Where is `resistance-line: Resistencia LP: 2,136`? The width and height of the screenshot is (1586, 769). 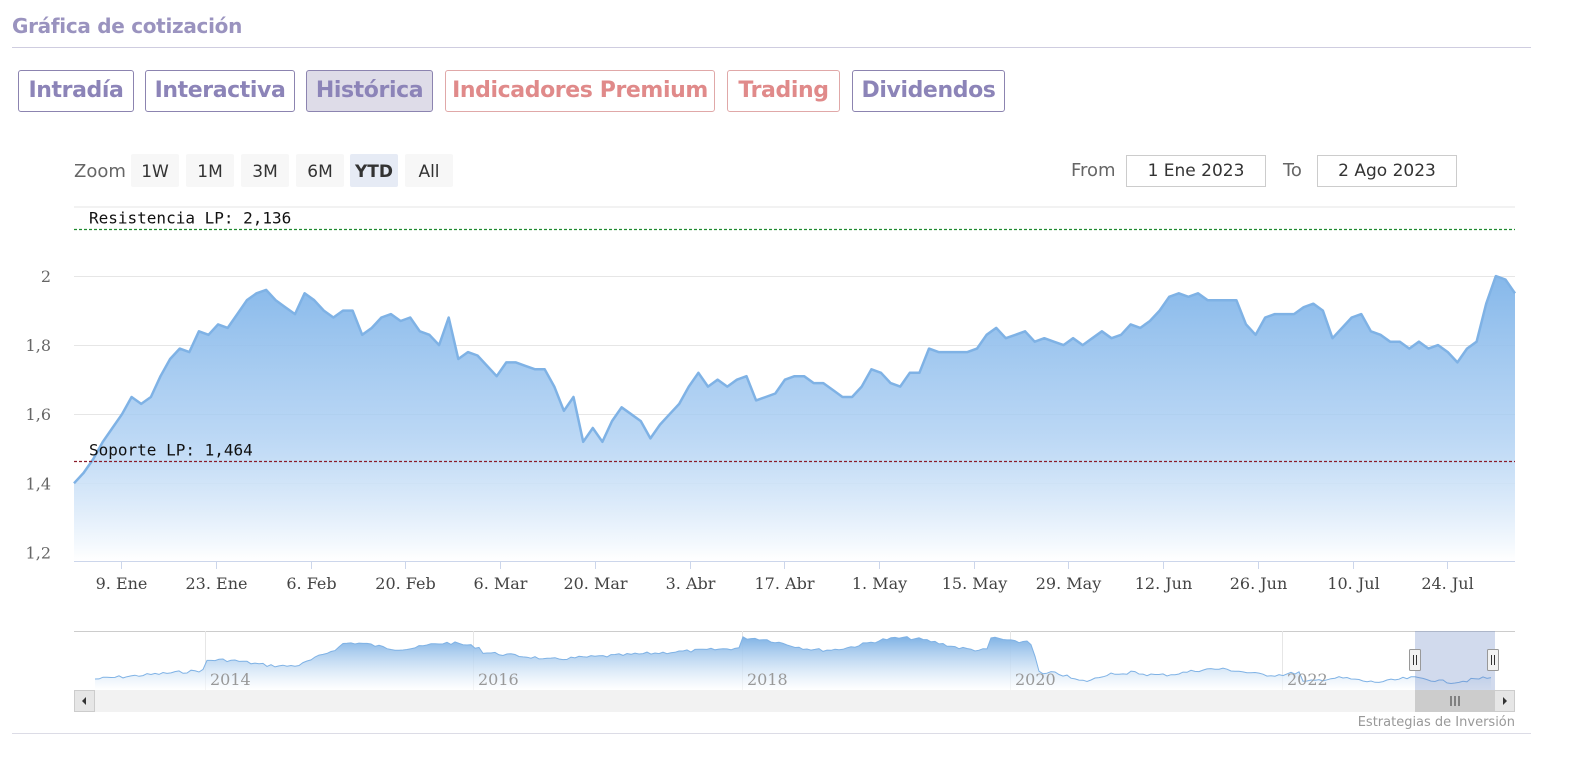
resistance-line: Resistencia LP: 2,136 is located at coordinates (794, 220).